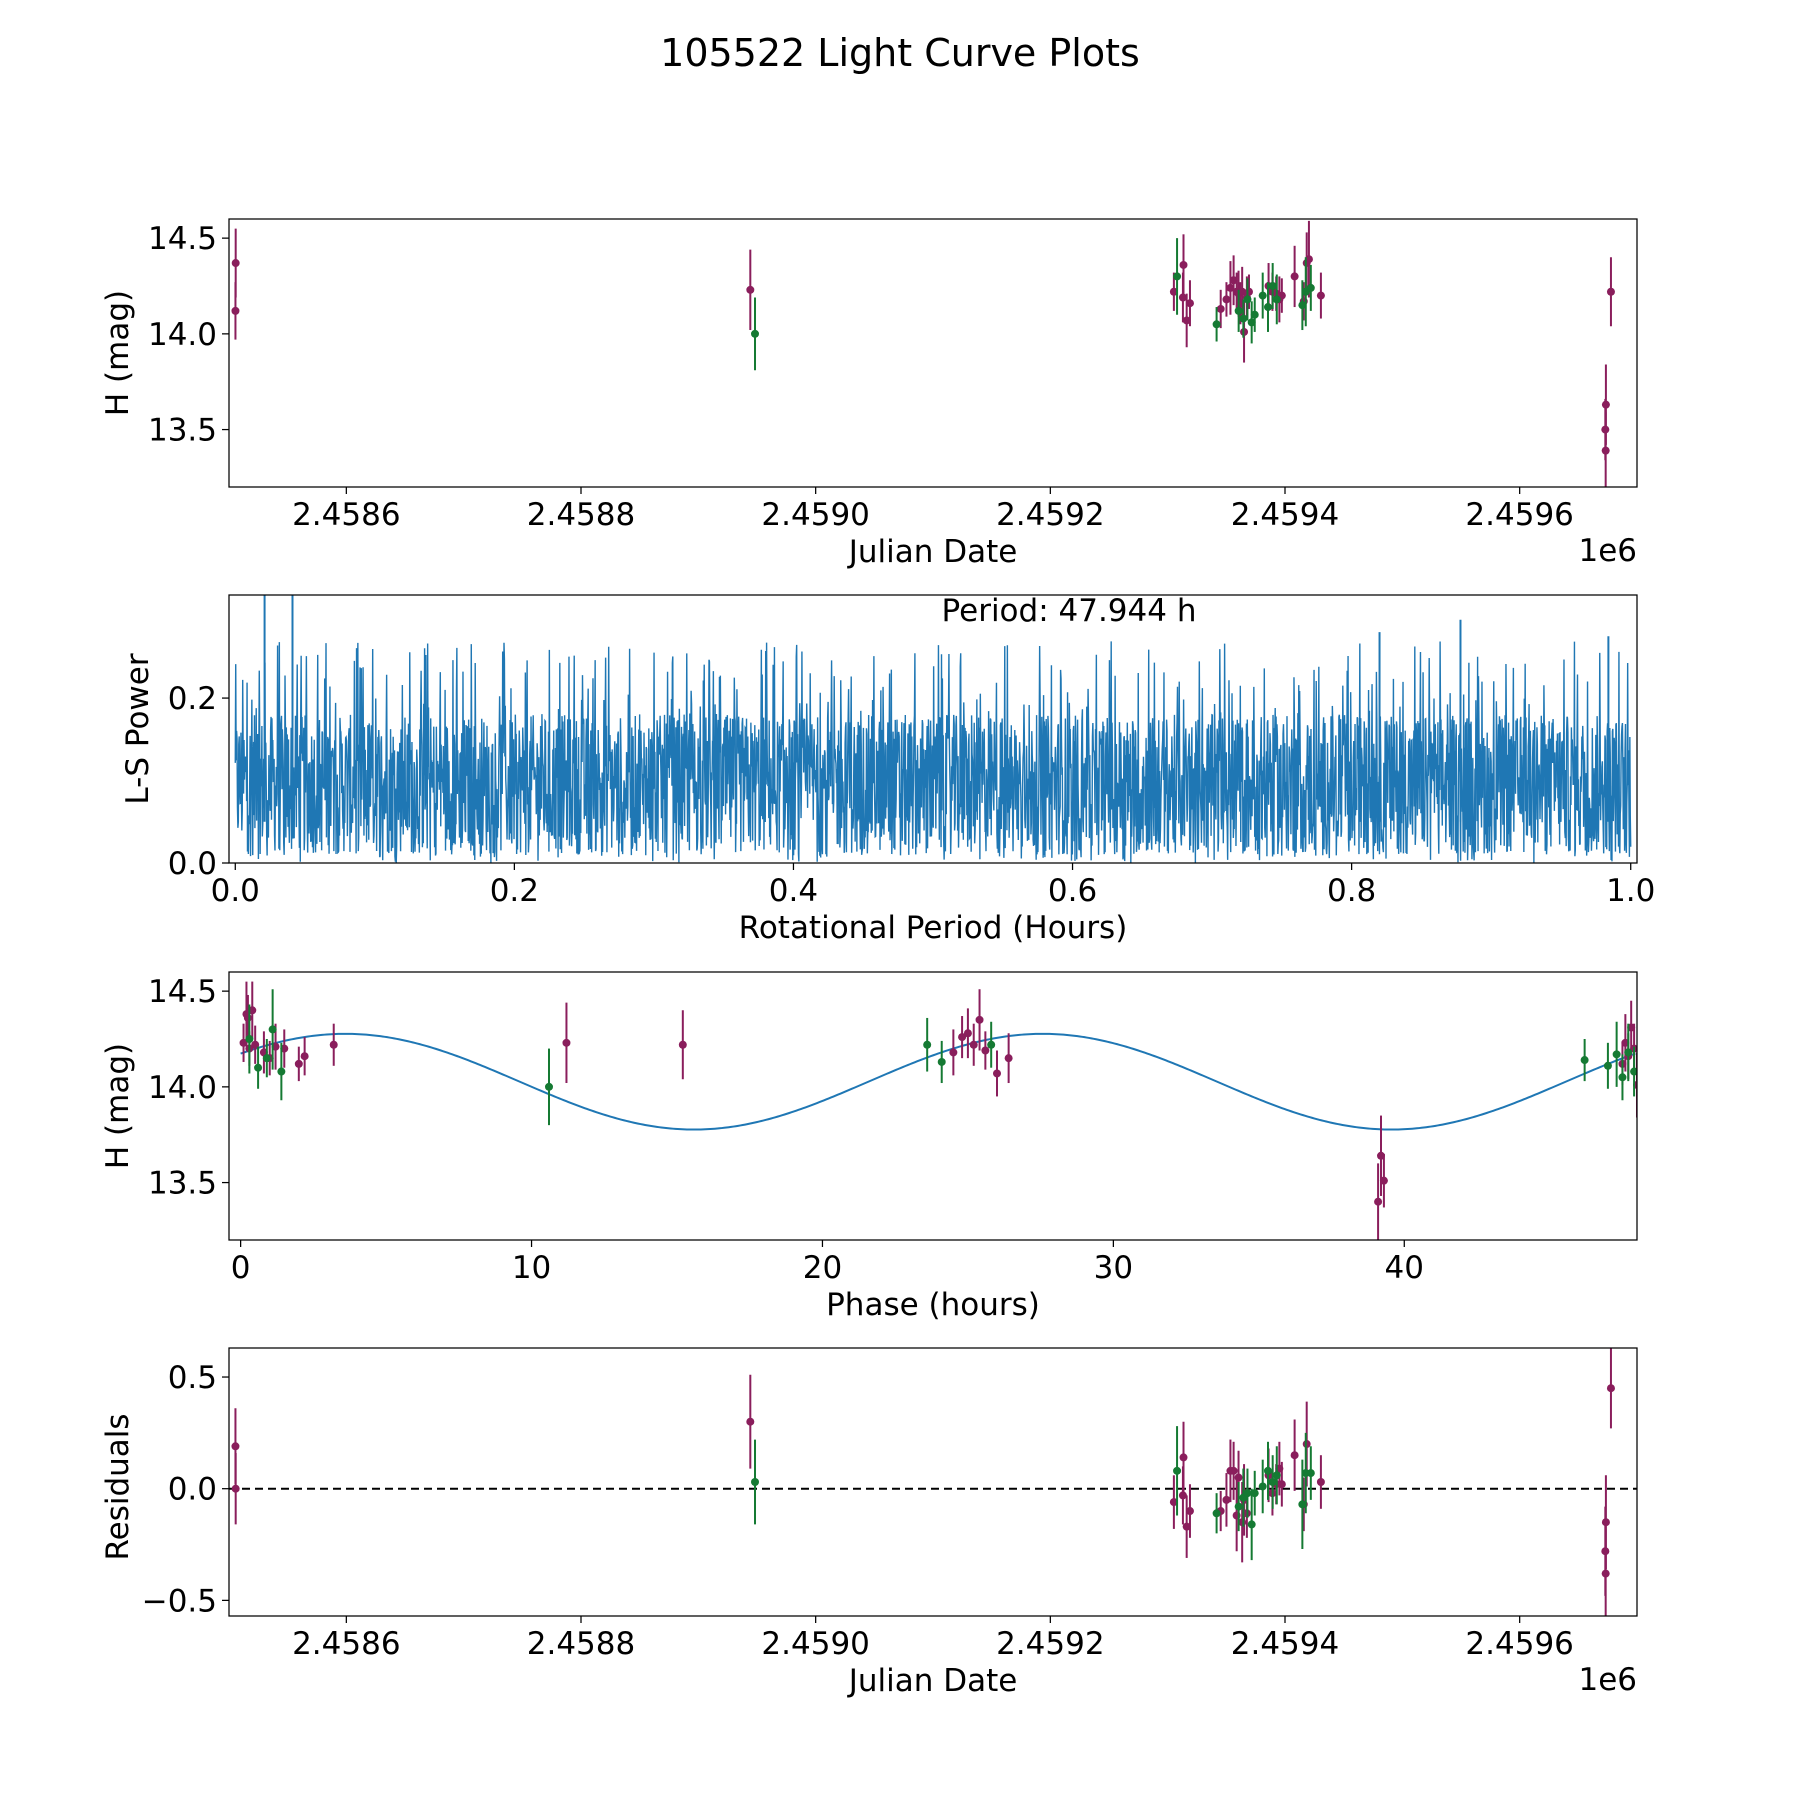  What do you see at coordinates (1404, 1268) in the screenshot?
I see `phase-xtick-label: 40` at bounding box center [1404, 1268].